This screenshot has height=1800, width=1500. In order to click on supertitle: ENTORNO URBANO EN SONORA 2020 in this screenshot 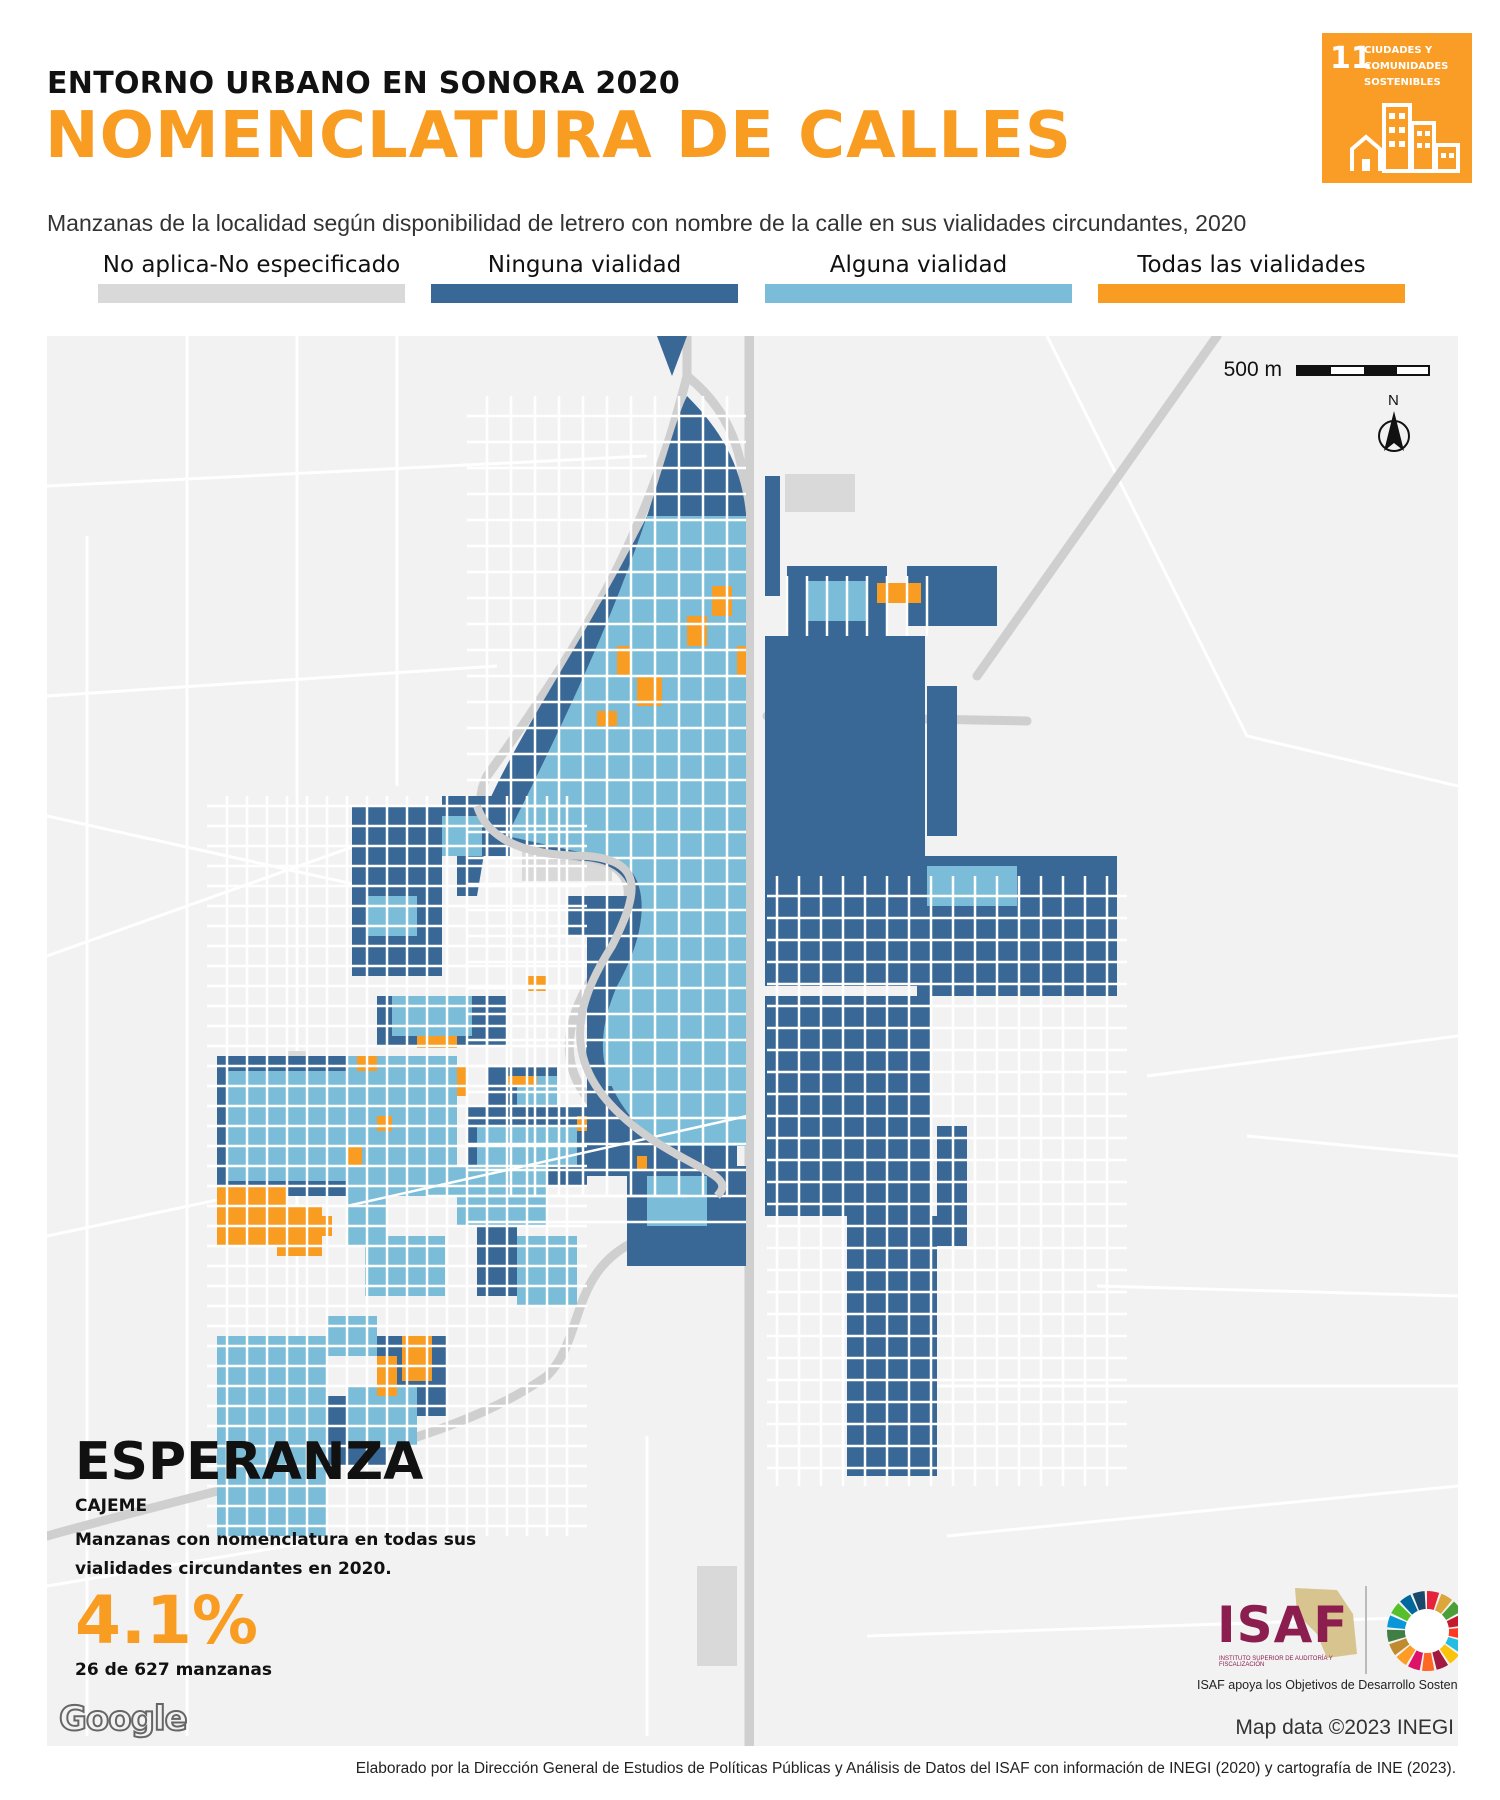, I will do `click(364, 83)`.